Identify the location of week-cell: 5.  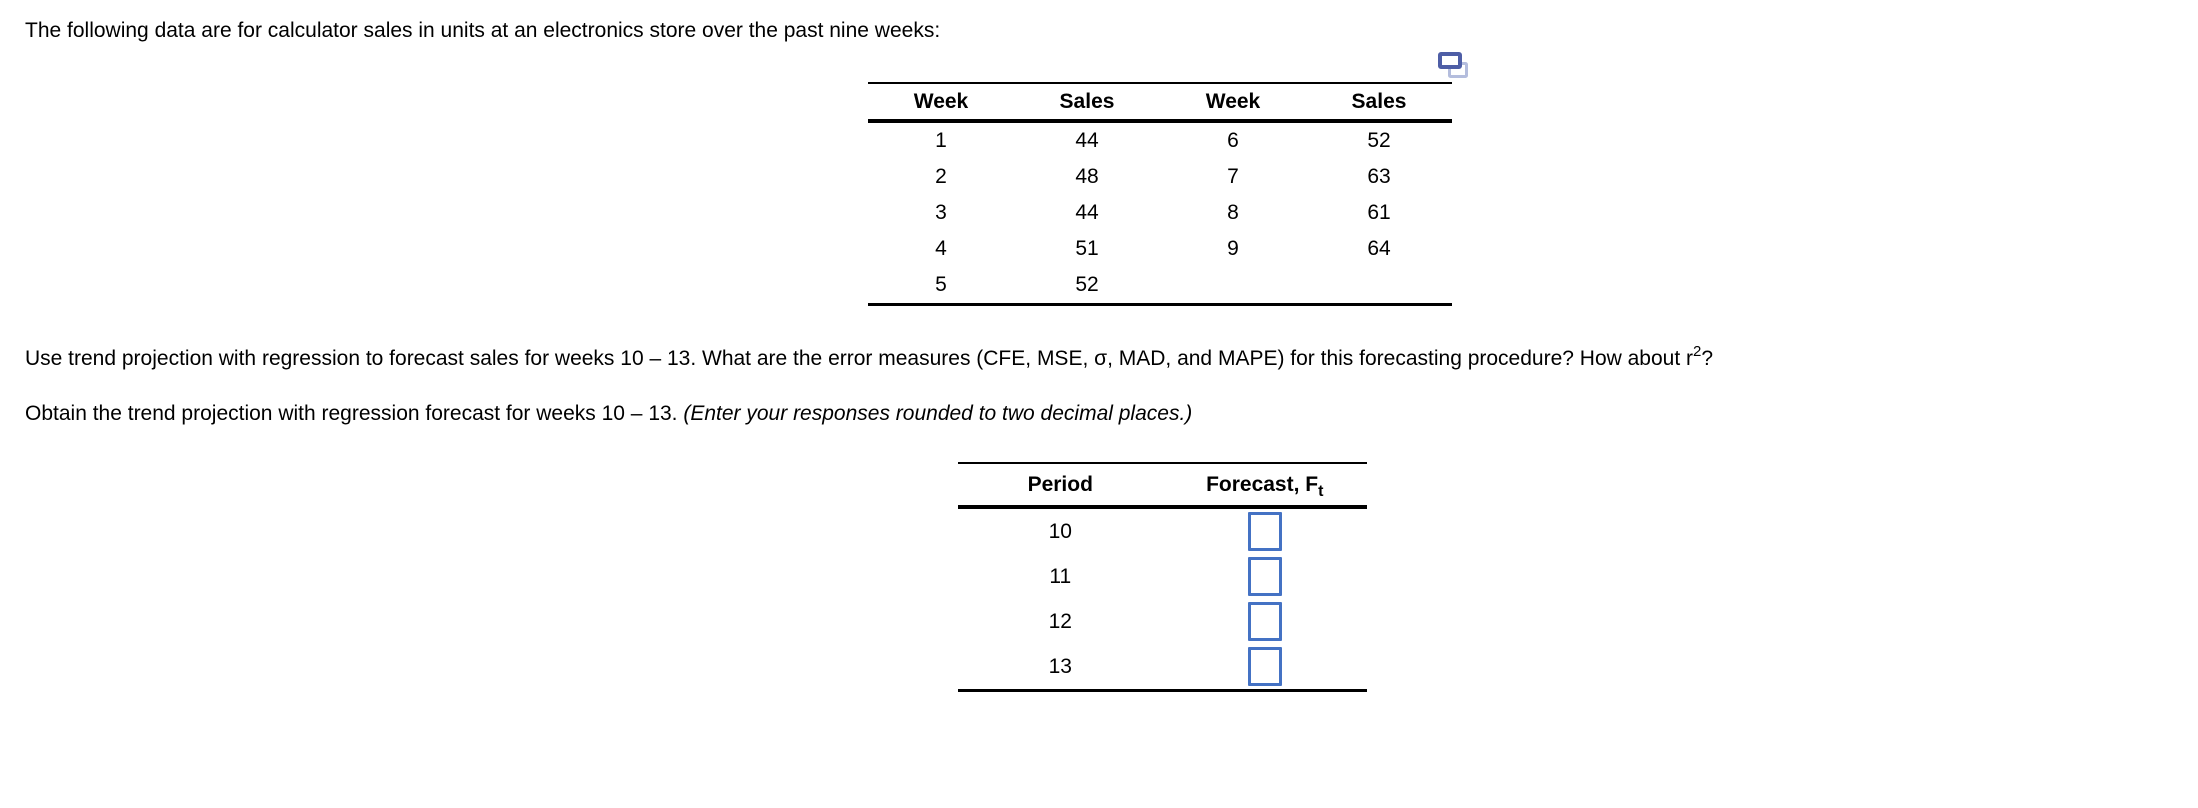
(941, 284).